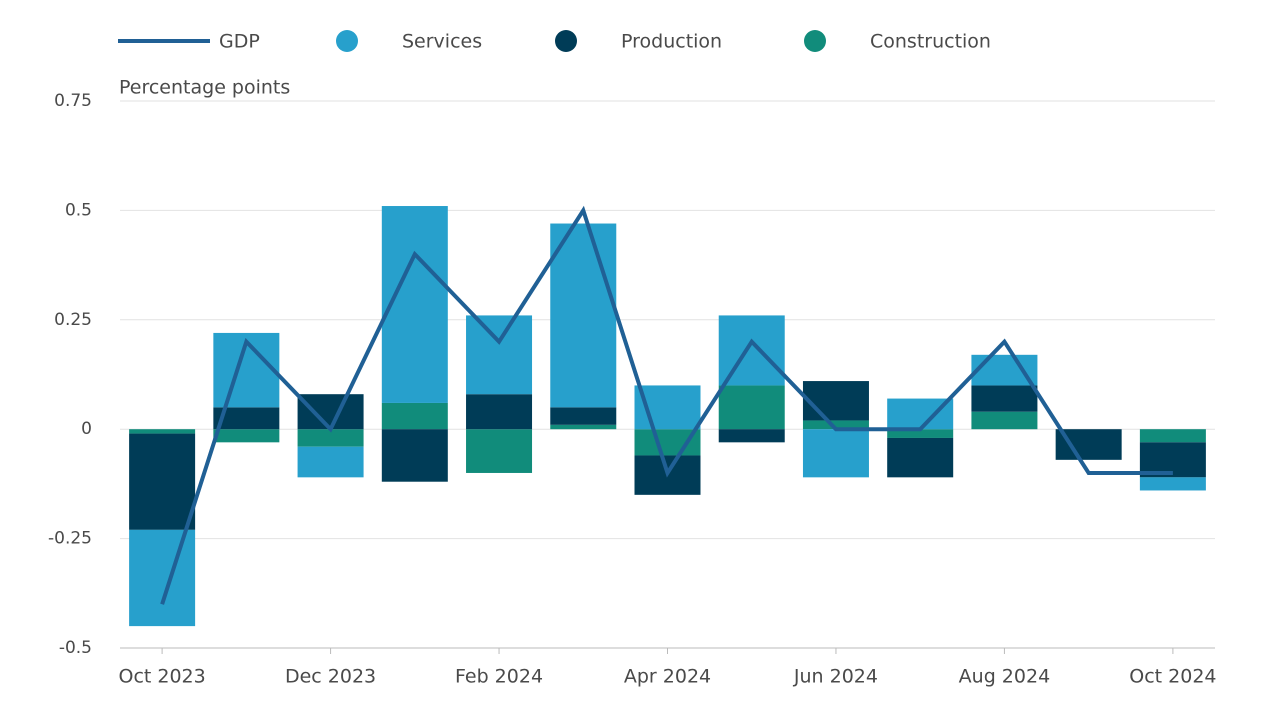  What do you see at coordinates (671, 42) in the screenshot?
I see `legend-label: Production` at bounding box center [671, 42].